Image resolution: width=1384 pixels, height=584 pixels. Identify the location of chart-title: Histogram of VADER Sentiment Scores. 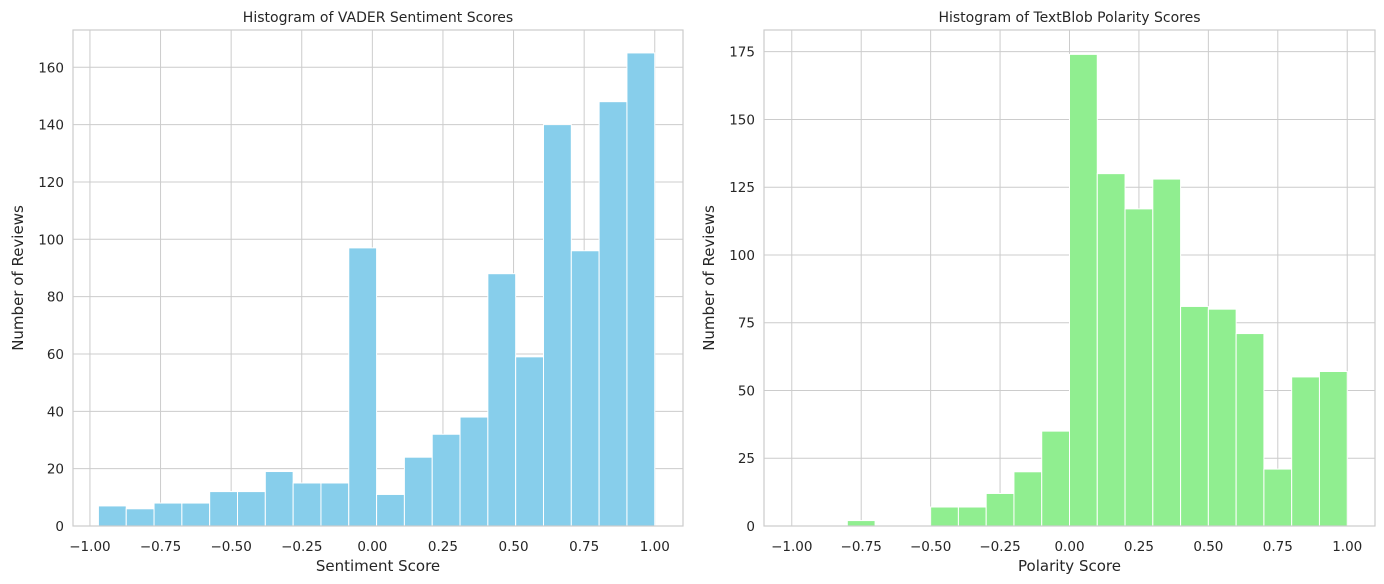
(378, 18).